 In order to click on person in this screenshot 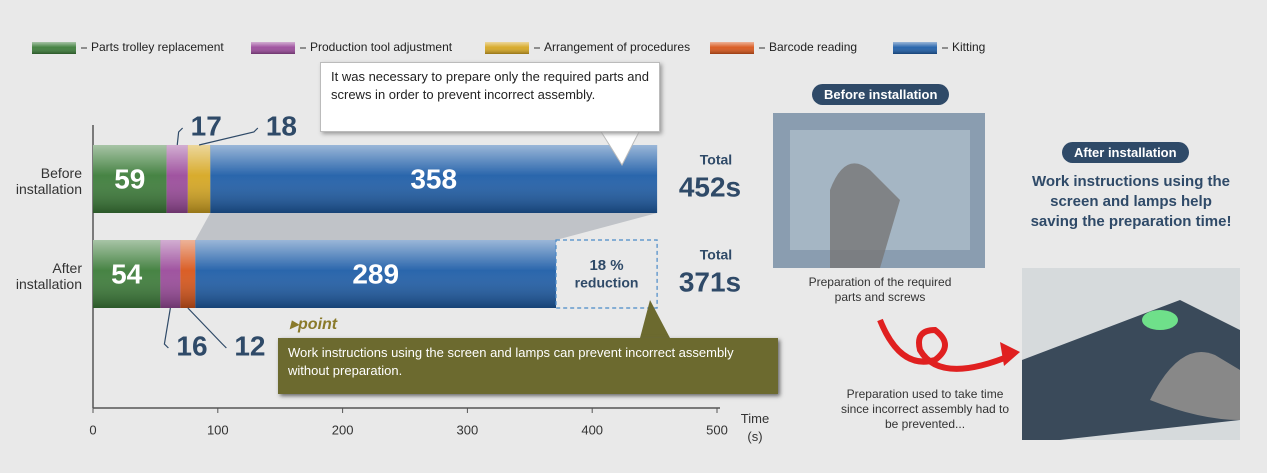, I will do `click(865, 215)`.